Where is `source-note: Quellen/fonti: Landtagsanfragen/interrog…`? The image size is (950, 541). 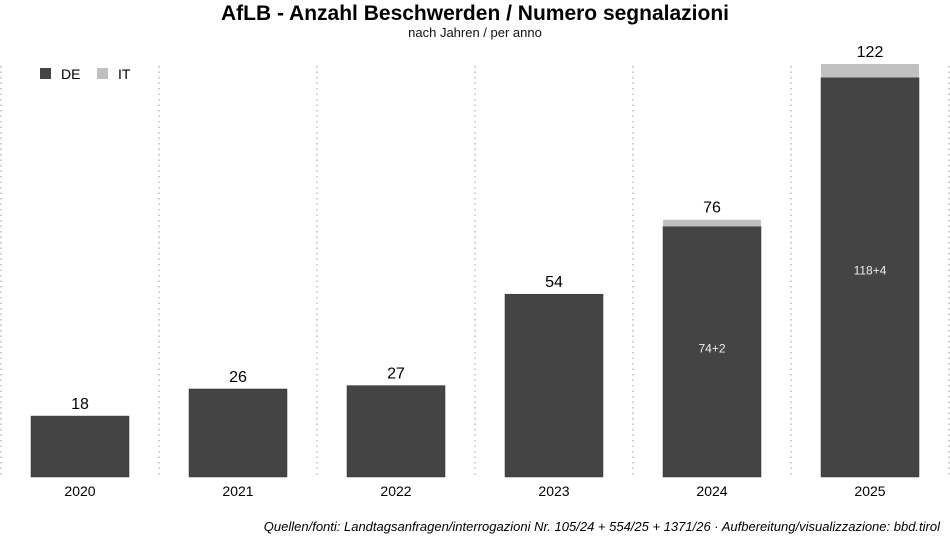 source-note: Quellen/fonti: Landtagsanfragen/interrog… is located at coordinates (601, 526).